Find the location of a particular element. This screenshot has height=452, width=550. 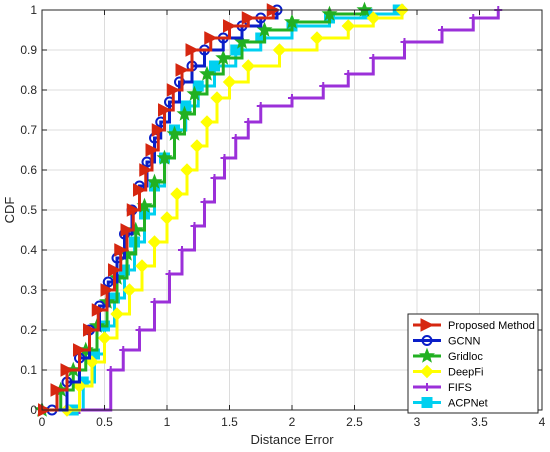

x-tick-label: 0.5 is located at coordinates (104, 422).